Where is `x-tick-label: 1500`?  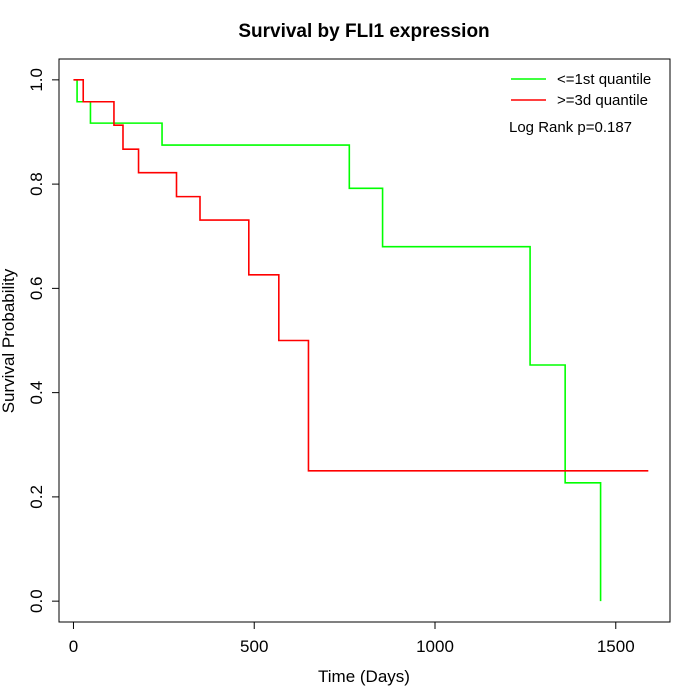 x-tick-label: 1500 is located at coordinates (616, 646).